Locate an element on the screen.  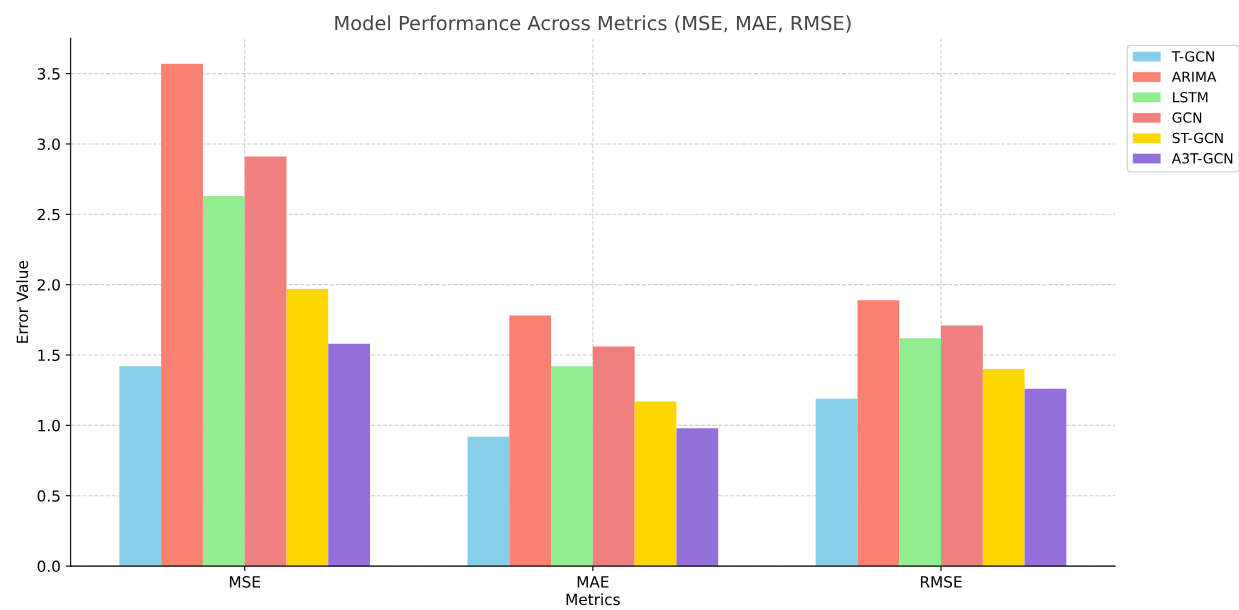
legend-label: LSTM is located at coordinates (1190, 97).